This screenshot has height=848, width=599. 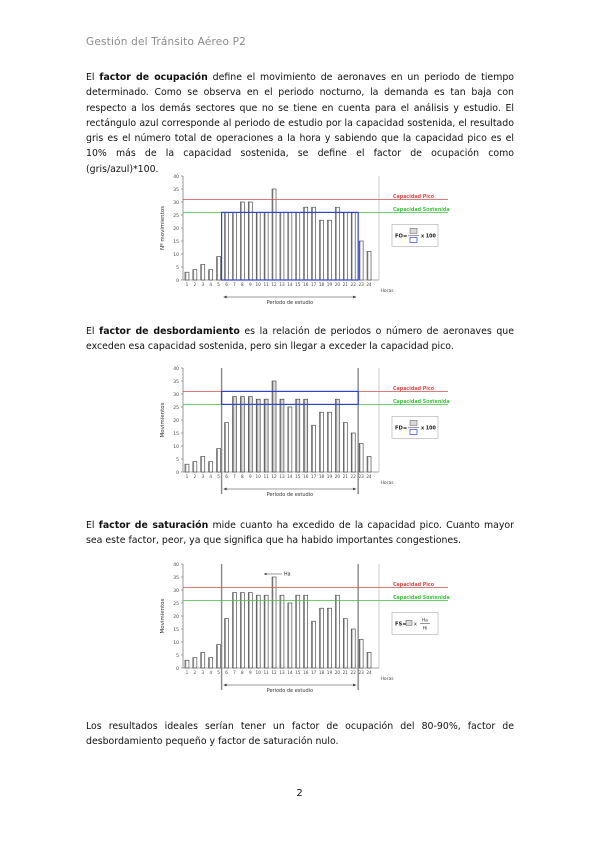 I want to click on x-tick-label: 13, so click(x=282, y=672).